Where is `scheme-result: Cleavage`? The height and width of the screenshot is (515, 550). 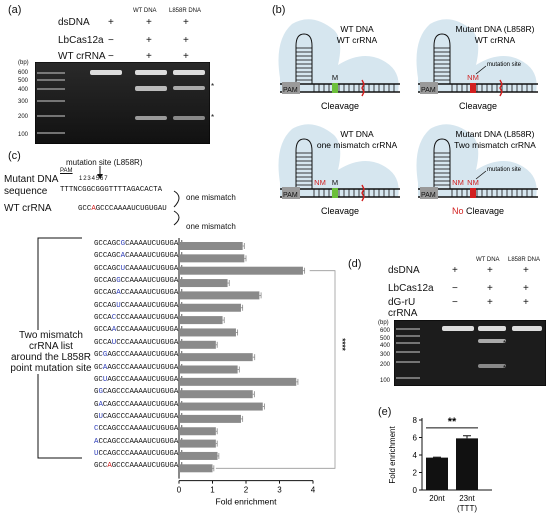 scheme-result: Cleavage is located at coordinates (478, 106).